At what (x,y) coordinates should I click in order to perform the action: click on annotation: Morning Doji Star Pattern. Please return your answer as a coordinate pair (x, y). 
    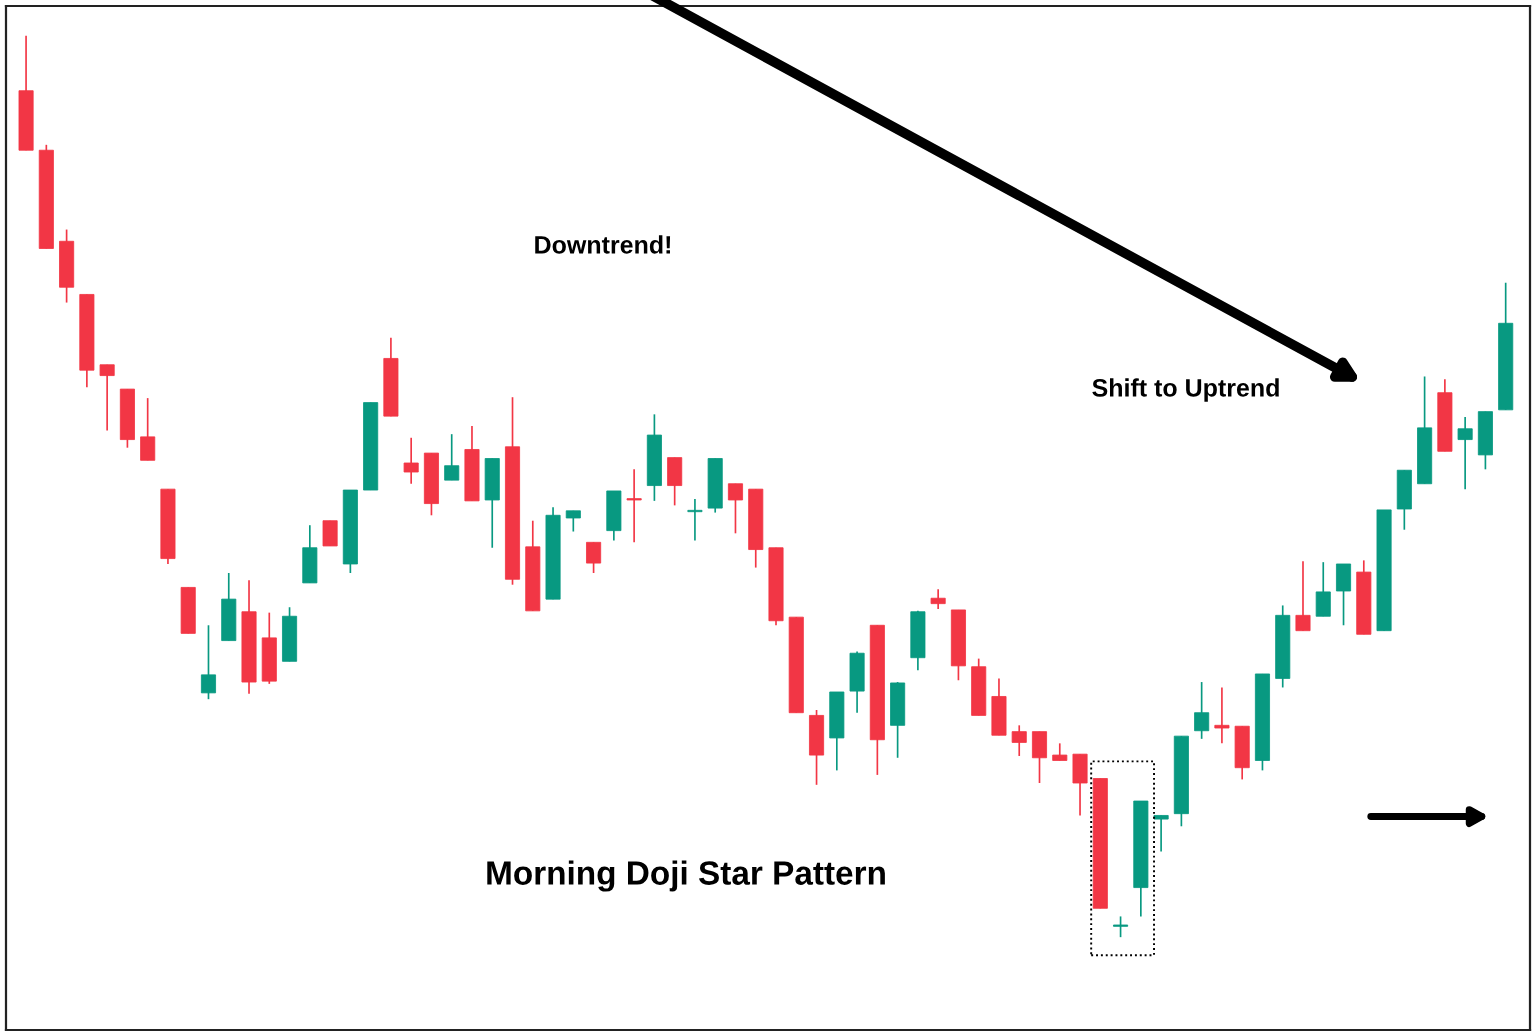
    Looking at the image, I should click on (686, 876).